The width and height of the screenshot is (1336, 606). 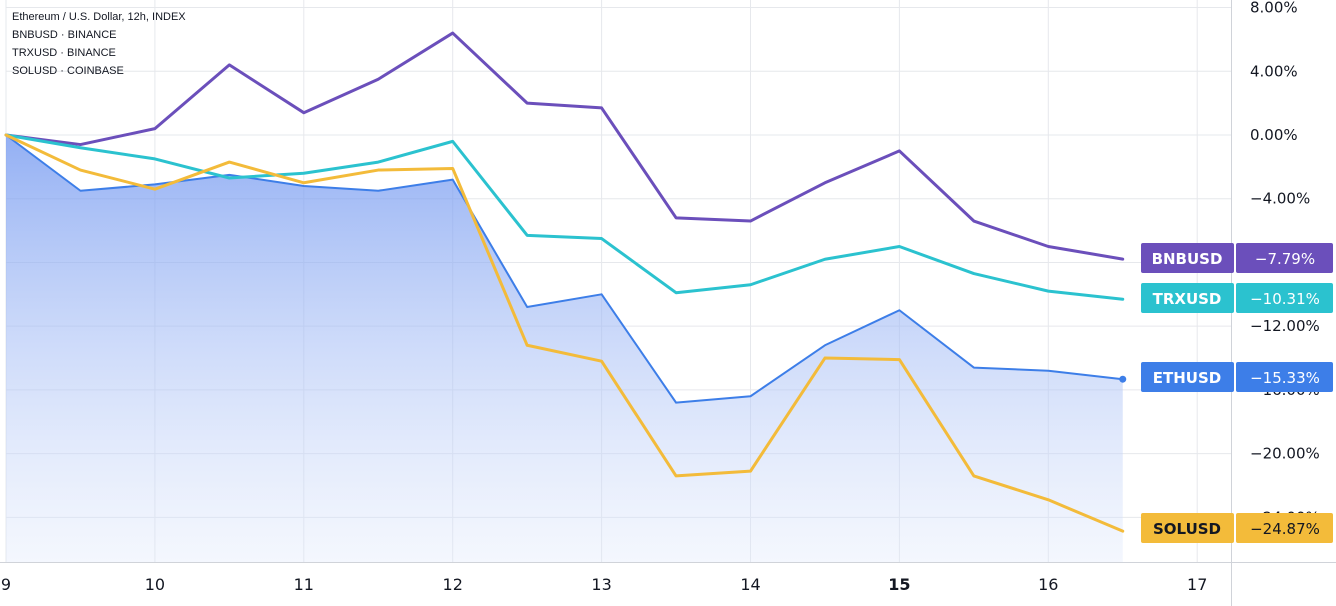 What do you see at coordinates (64, 35) in the screenshot?
I see `legend-bnbusd: BNBUSD · BINANCE` at bounding box center [64, 35].